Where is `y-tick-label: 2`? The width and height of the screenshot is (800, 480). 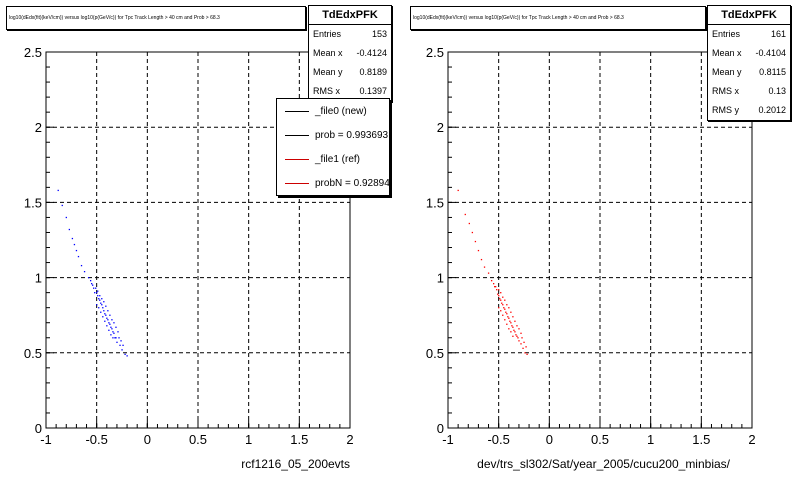
y-tick-label: 2 is located at coordinates (440, 127).